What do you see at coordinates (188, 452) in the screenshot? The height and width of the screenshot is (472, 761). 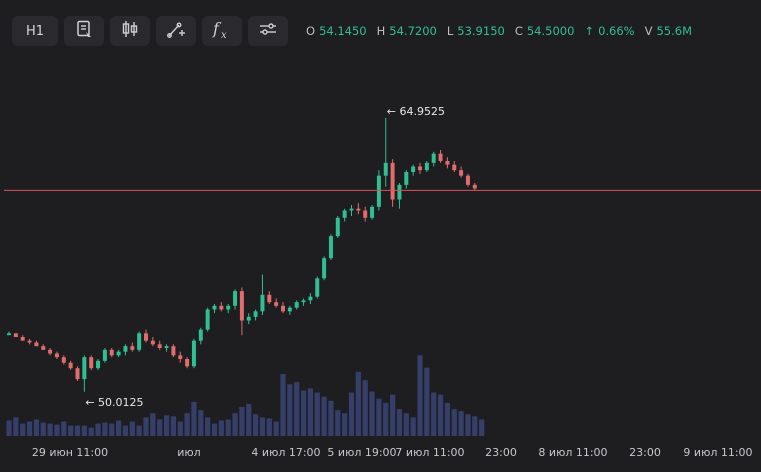 I see `x-tick-label: июл` at bounding box center [188, 452].